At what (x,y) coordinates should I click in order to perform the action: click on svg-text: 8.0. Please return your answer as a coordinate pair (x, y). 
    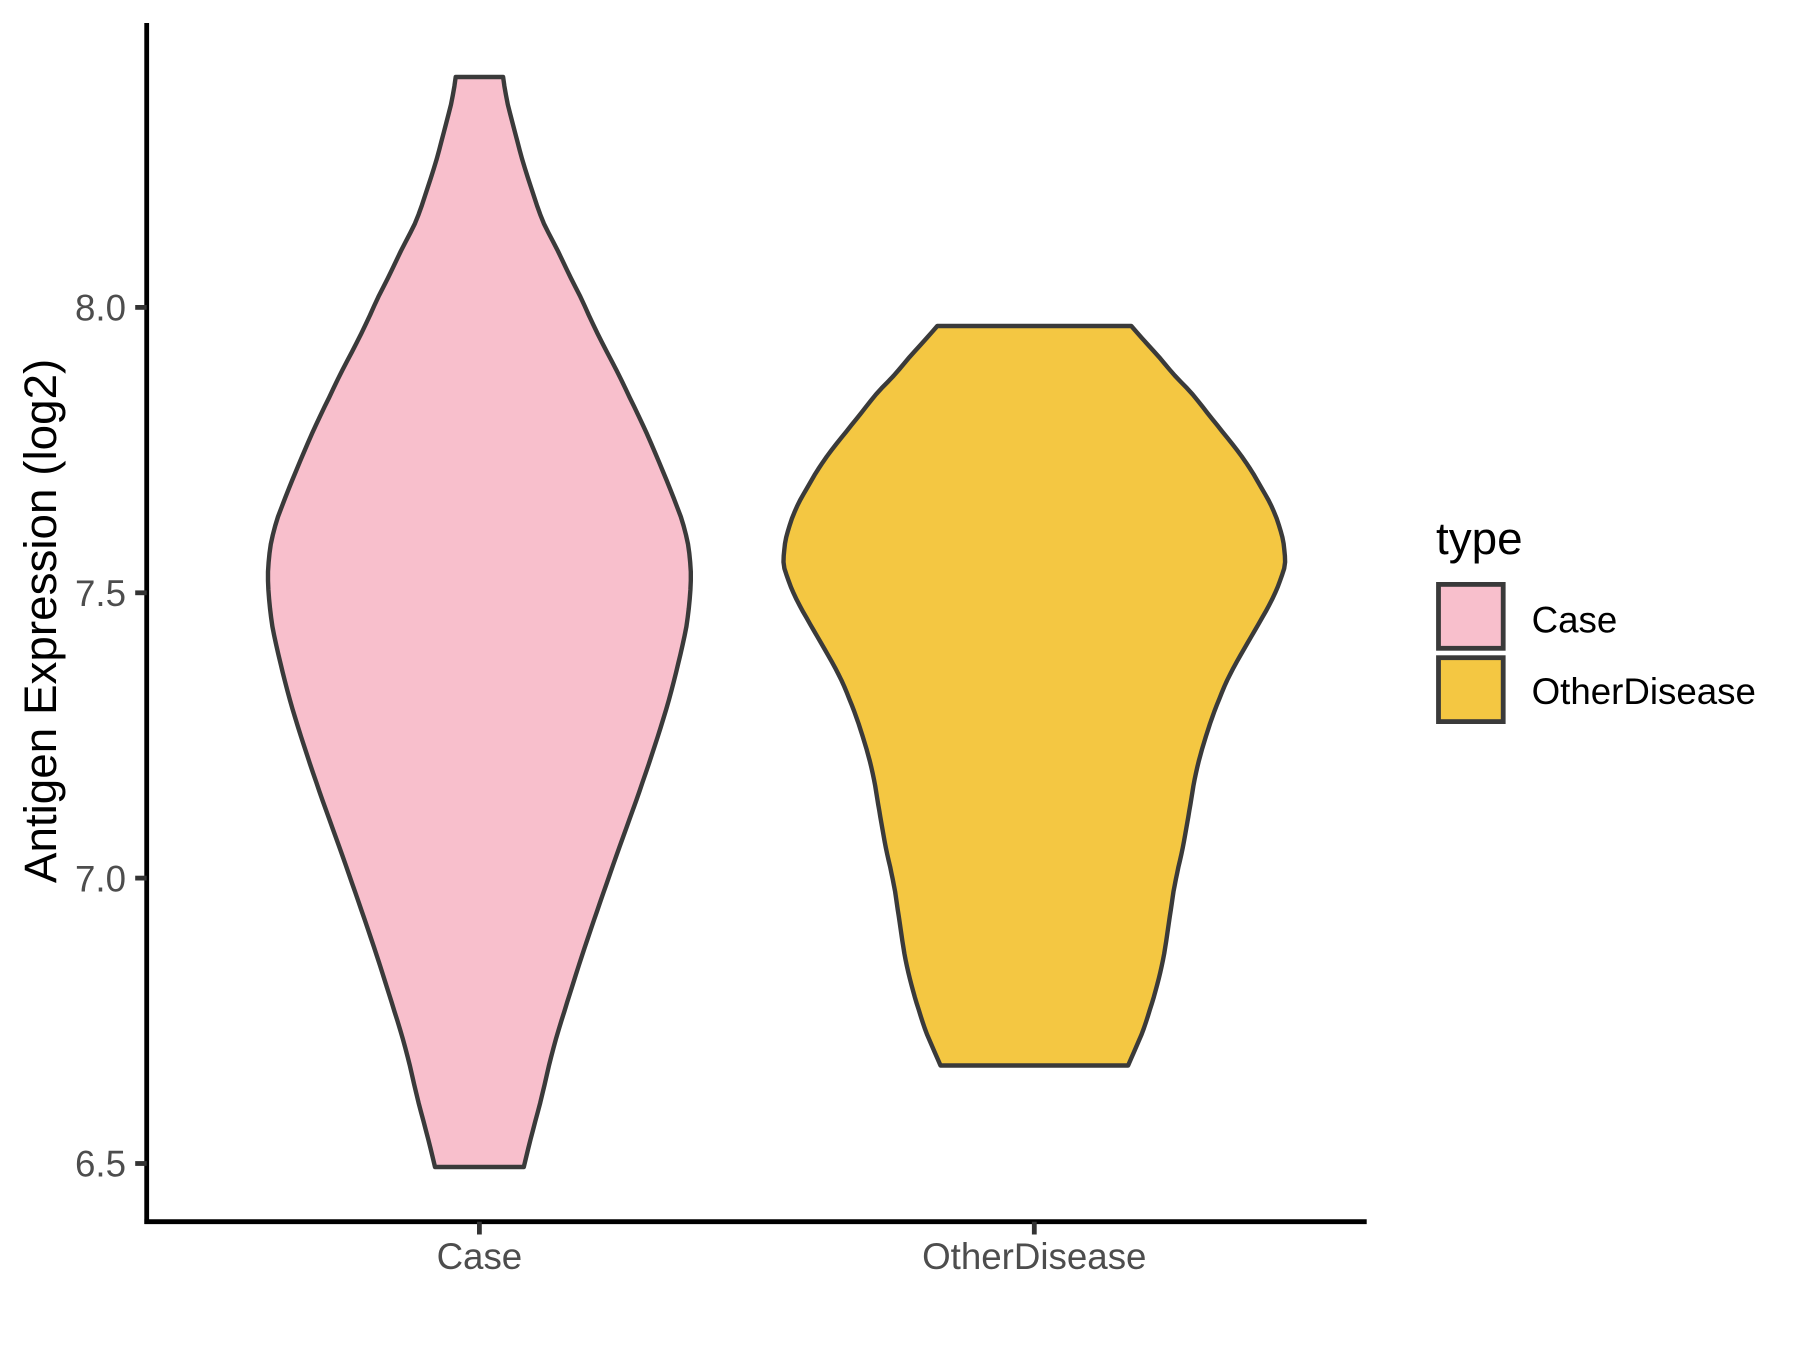
    Looking at the image, I should click on (100, 308).